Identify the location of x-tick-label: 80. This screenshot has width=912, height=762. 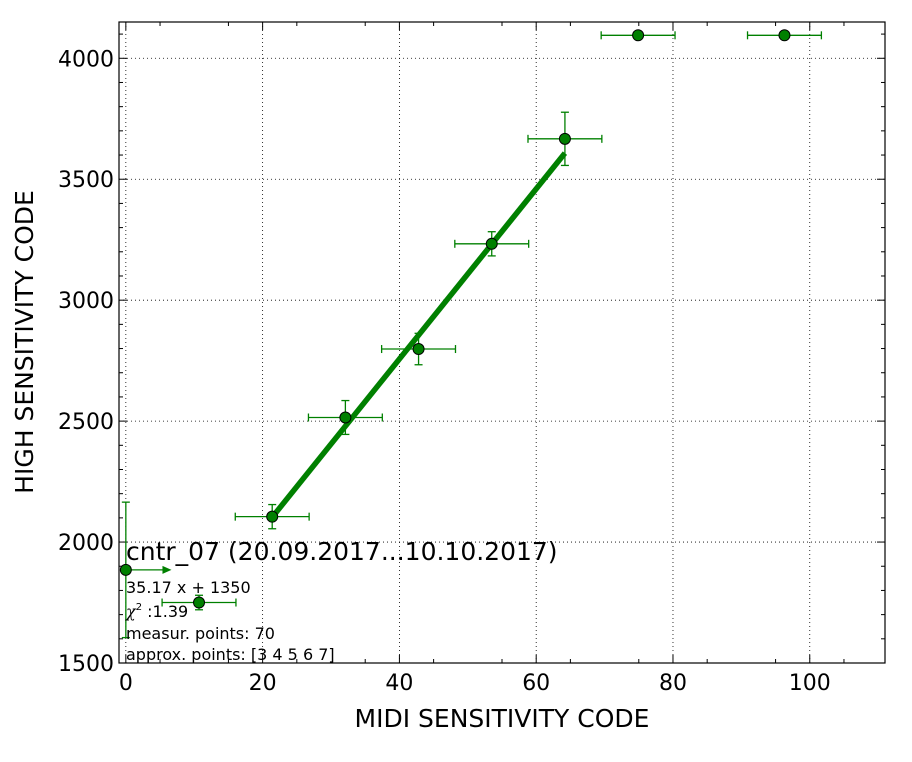
(673, 683).